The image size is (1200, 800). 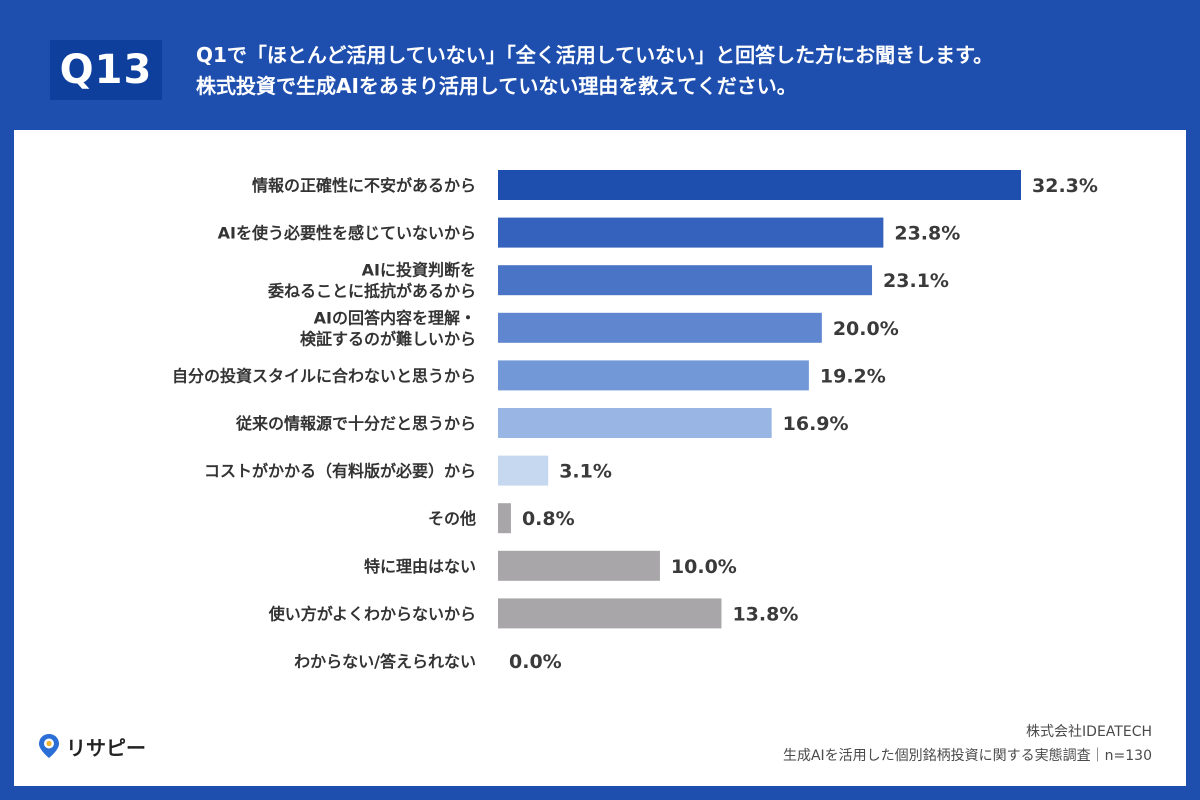 I want to click on category-label: AIに投資判断を委ねることに抵抗があるから, so click(x=371, y=281).